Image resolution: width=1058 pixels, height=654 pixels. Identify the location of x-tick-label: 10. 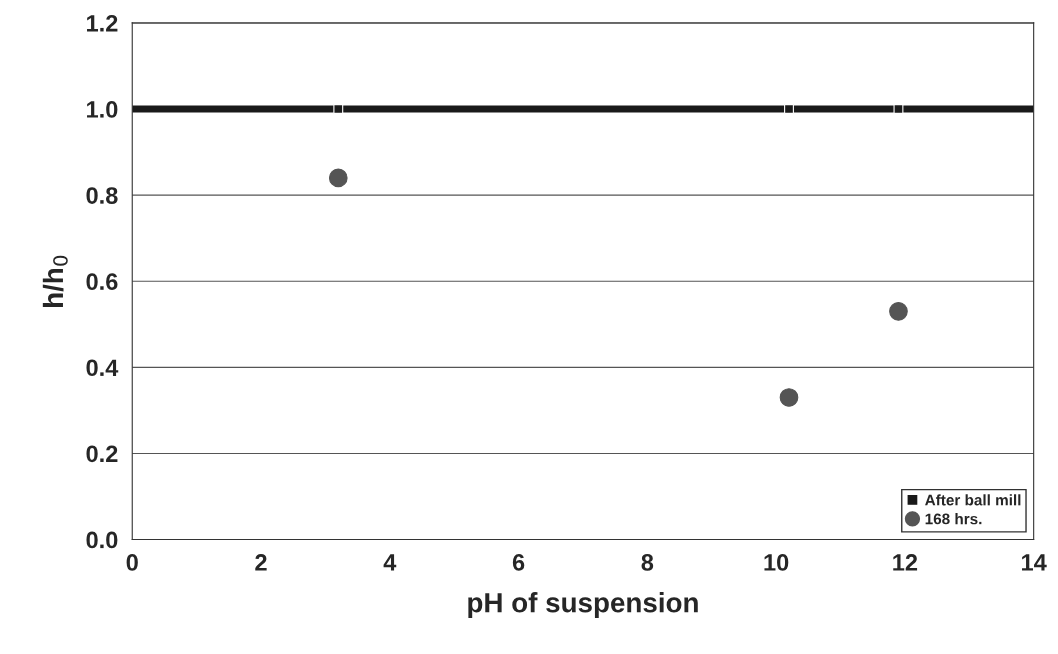
(776, 562).